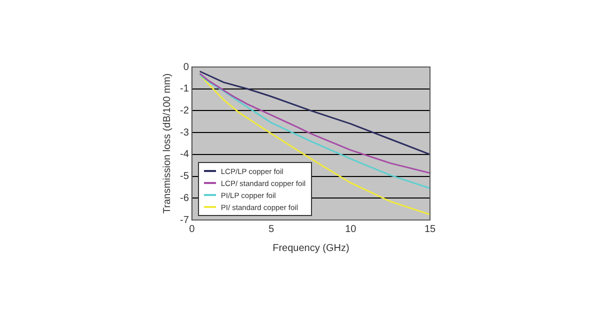 This screenshot has height=320, width=600. Describe the element at coordinates (185, 198) in the screenshot. I see `y-tick-label: -6` at that location.